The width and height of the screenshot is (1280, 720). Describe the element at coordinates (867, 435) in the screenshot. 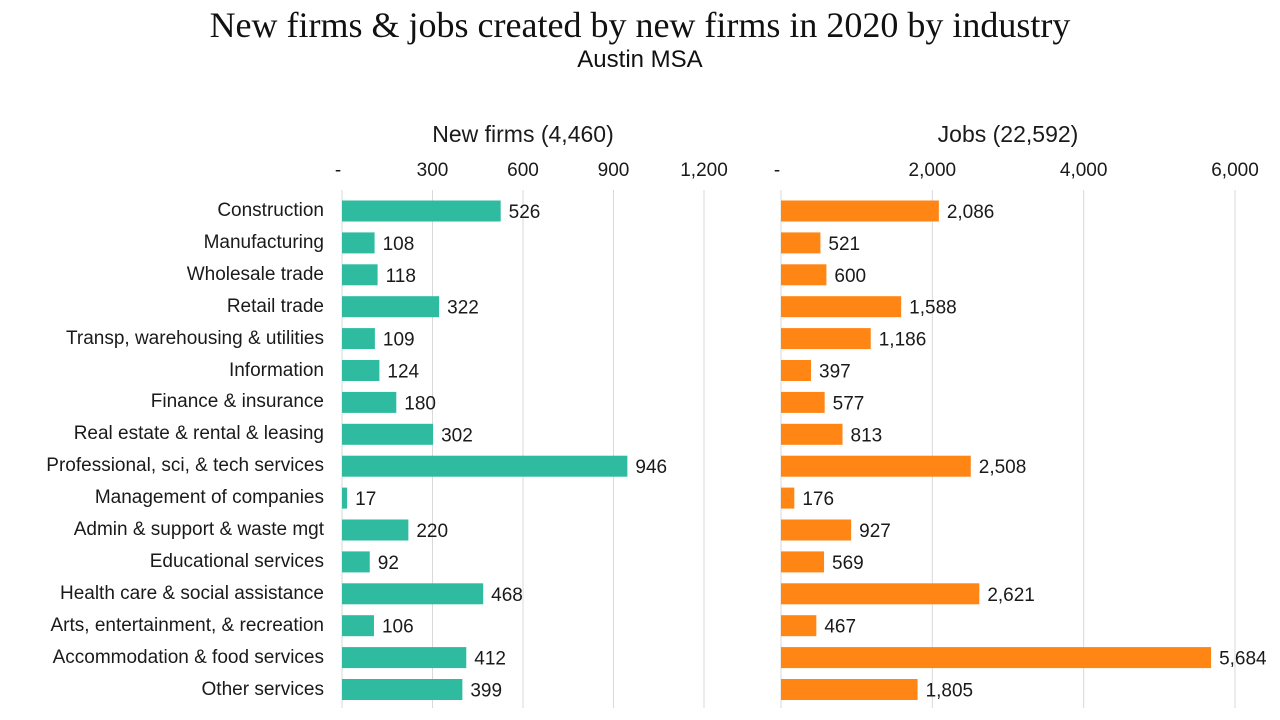

I see `jobs-value-label: 813` at that location.